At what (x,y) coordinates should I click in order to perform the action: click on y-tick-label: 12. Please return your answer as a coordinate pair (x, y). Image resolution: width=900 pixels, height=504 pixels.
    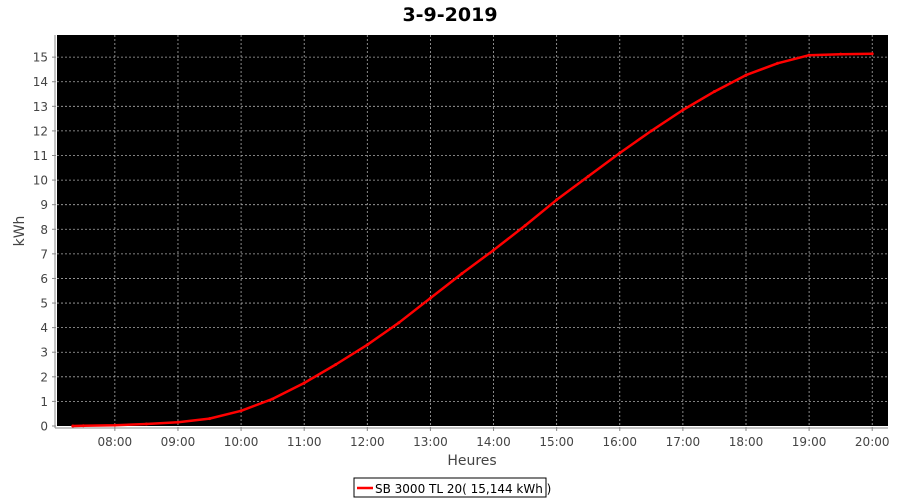
    Looking at the image, I should click on (40, 131).